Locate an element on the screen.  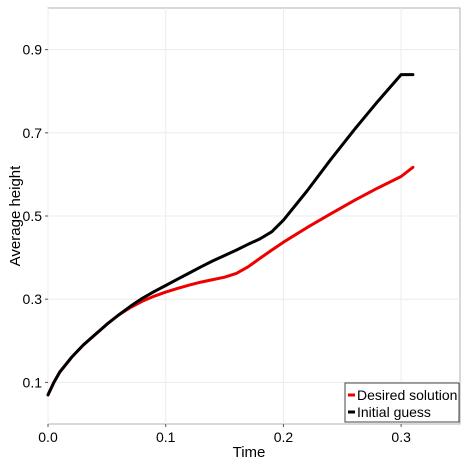
legend-label: Initial guess is located at coordinates (394, 412).